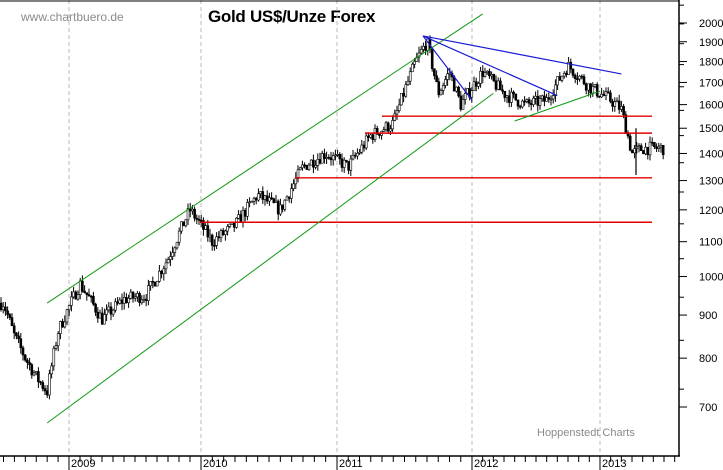 This screenshot has width=723, height=470. What do you see at coordinates (72, 17) in the screenshot?
I see `watermark: www.chartbuero.de` at bounding box center [72, 17].